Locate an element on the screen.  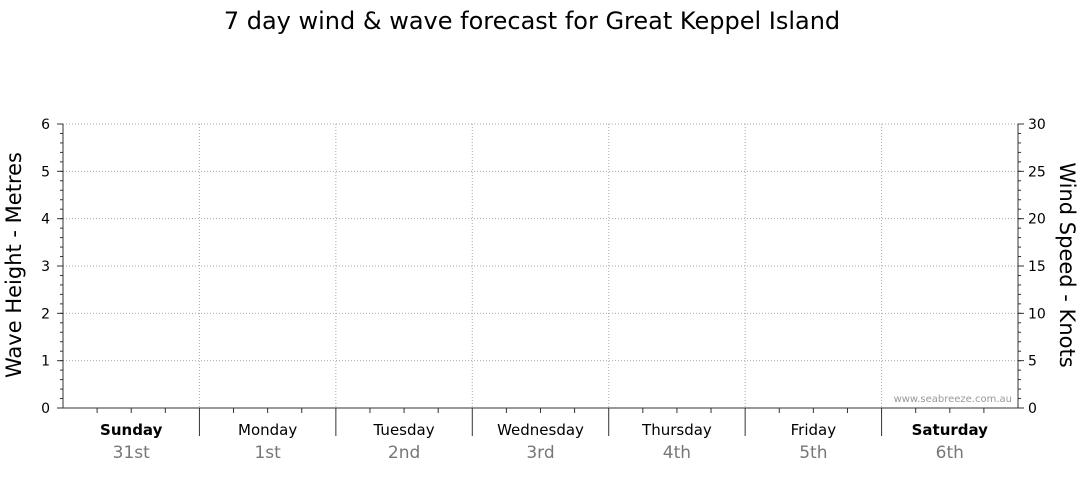
day-name-label: Sunday is located at coordinates (131, 430).